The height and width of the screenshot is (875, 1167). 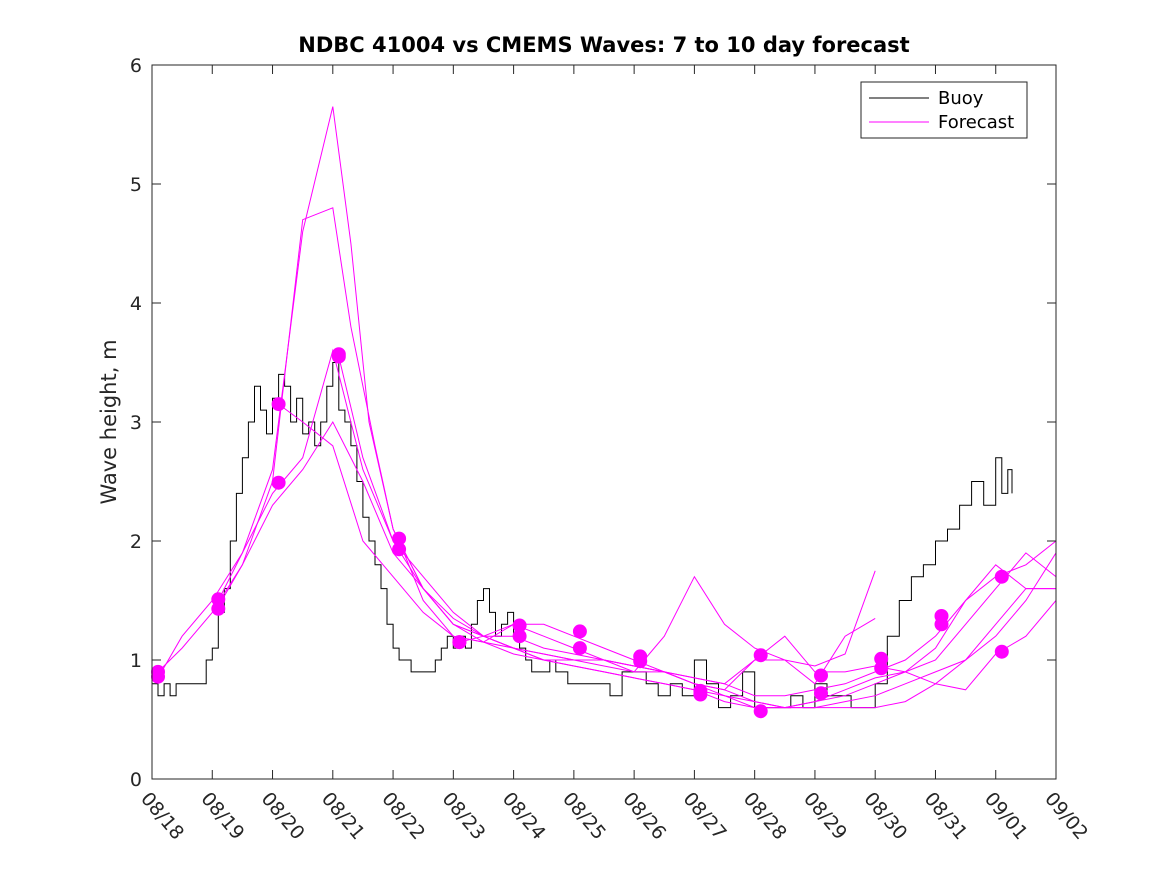 I want to click on legend: Buoy Forecast, so click(x=944, y=110).